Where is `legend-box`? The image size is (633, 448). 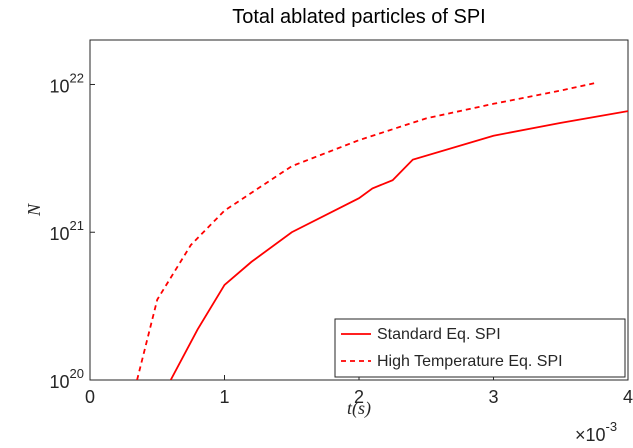 legend-box is located at coordinates (480, 348).